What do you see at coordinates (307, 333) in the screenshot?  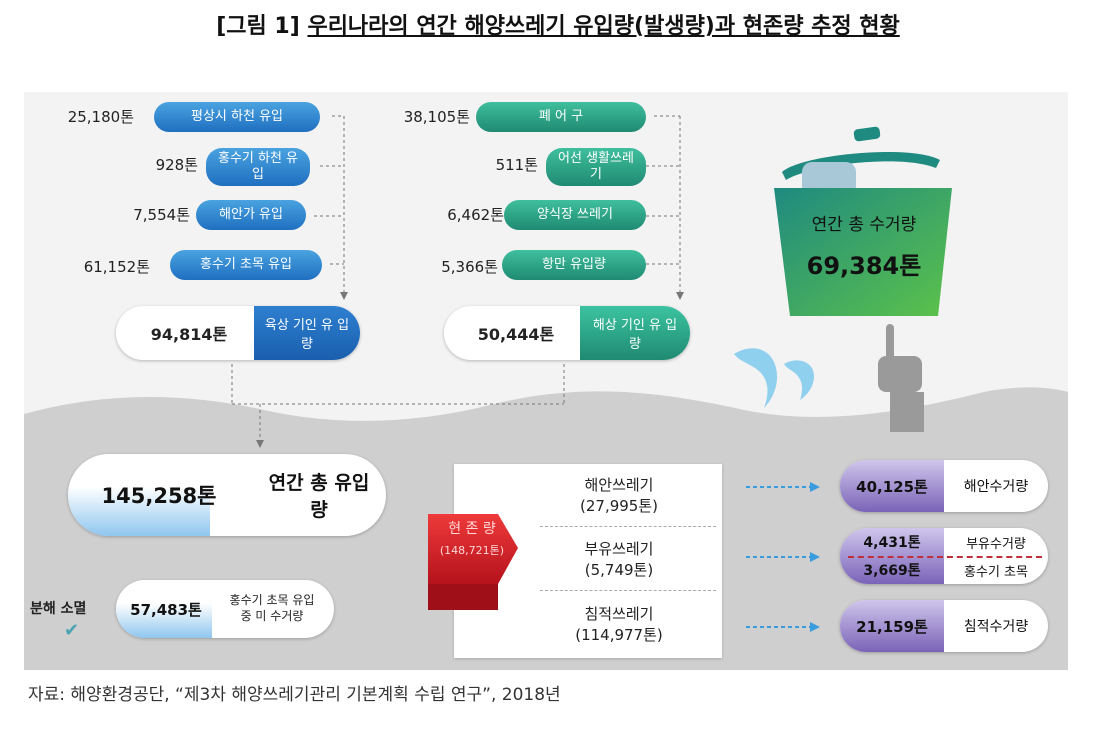 I see `land-total-label: 육상 기인 유 입 량` at bounding box center [307, 333].